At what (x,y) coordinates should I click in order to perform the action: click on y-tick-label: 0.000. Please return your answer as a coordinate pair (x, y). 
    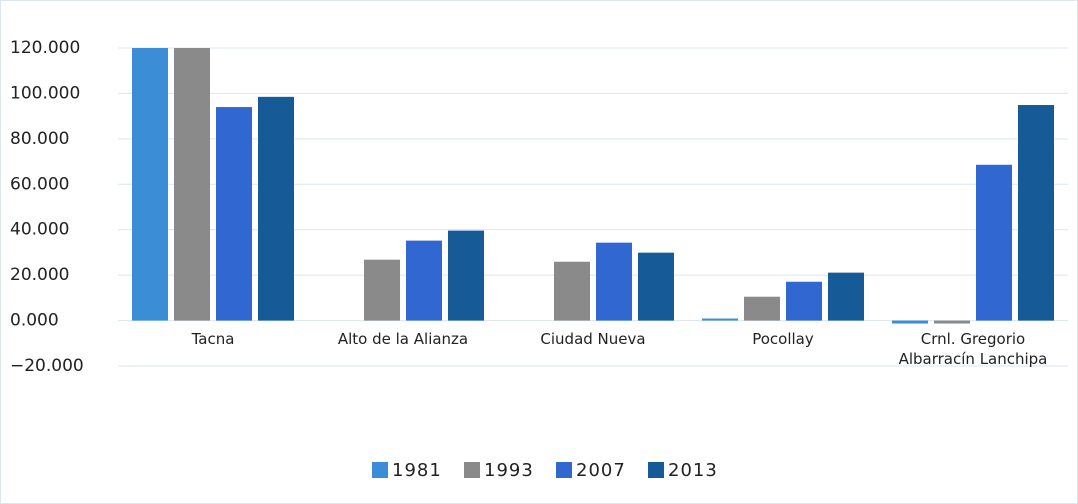
    Looking at the image, I should click on (34, 321).